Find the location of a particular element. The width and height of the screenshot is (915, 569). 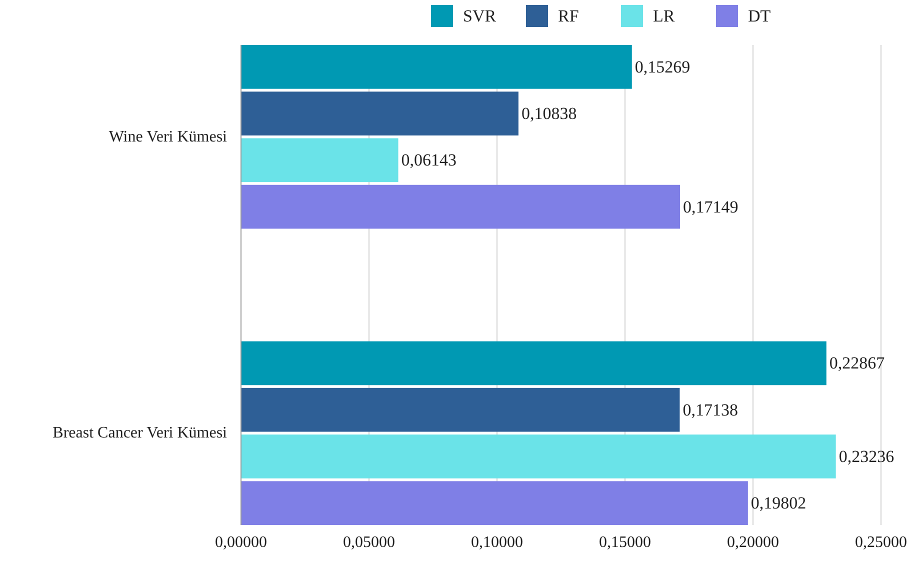

data-label: 0,17149 is located at coordinates (710, 206).